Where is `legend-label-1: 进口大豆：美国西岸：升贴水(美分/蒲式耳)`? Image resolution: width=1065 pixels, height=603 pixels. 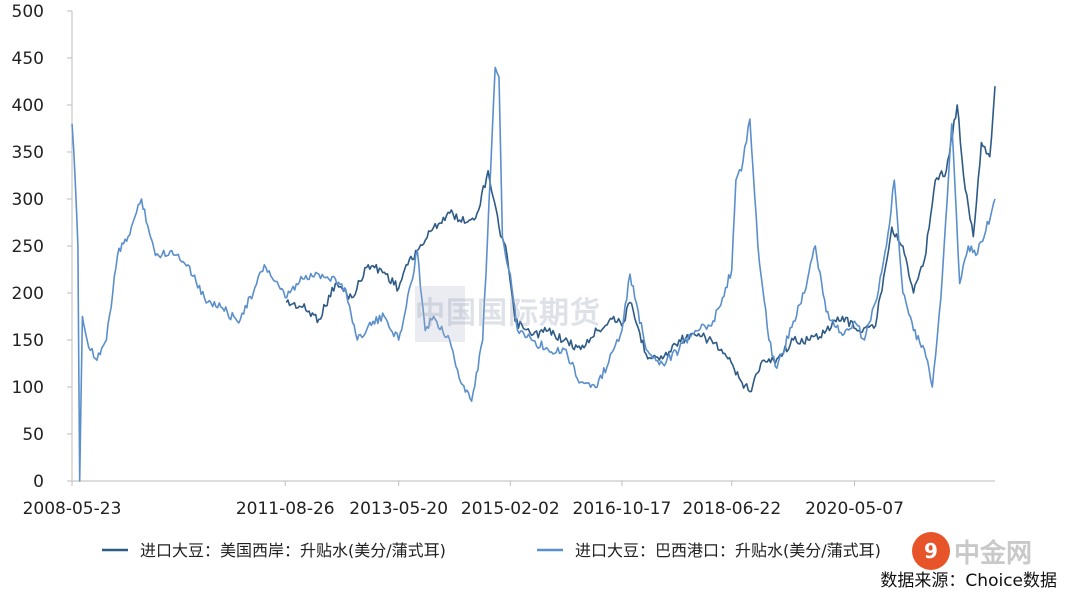 legend-label-1: 进口大豆：美国西岸：升贴水(美分/蒲式耳) is located at coordinates (293, 550).